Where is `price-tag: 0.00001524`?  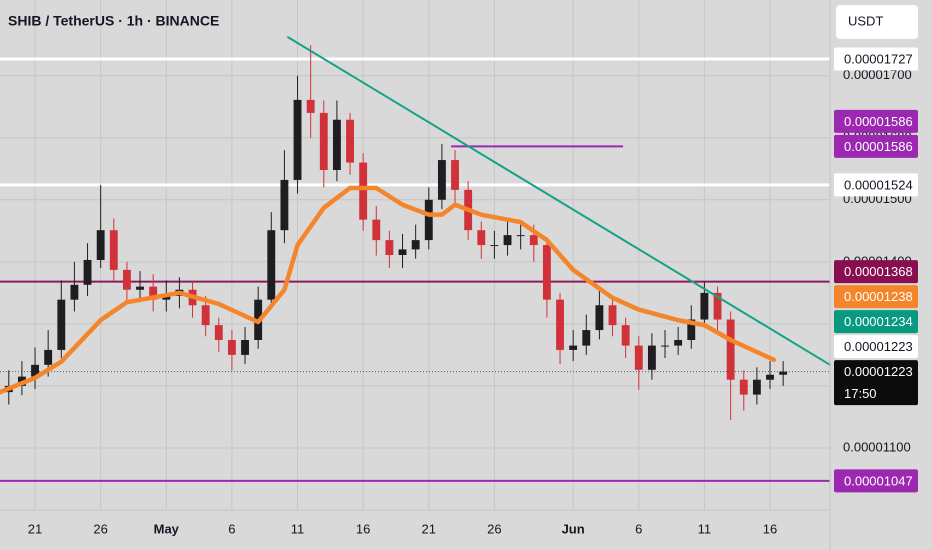 price-tag: 0.00001524 is located at coordinates (876, 185).